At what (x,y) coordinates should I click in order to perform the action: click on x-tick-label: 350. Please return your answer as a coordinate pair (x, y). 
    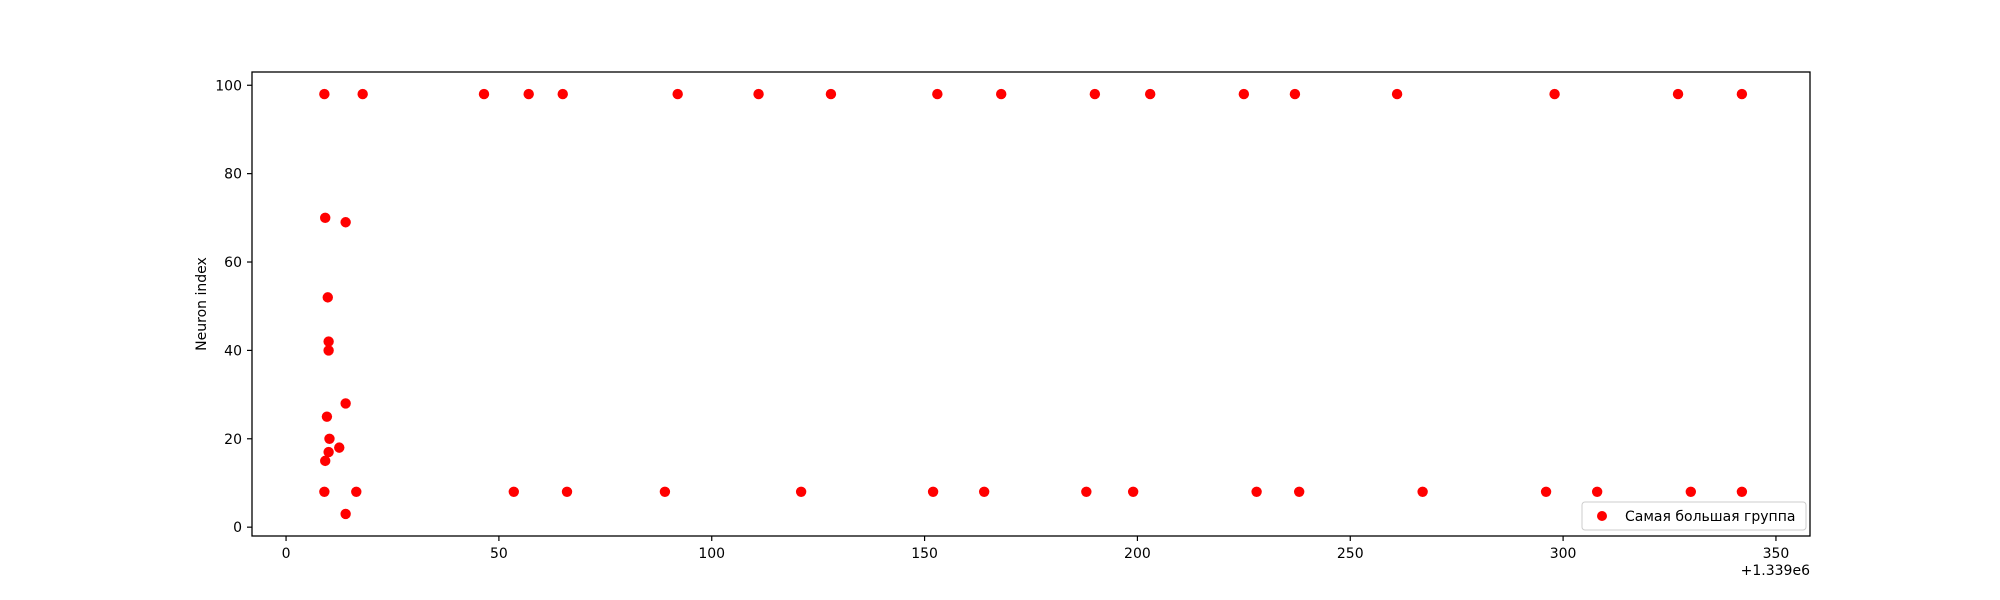
    Looking at the image, I should click on (1776, 554).